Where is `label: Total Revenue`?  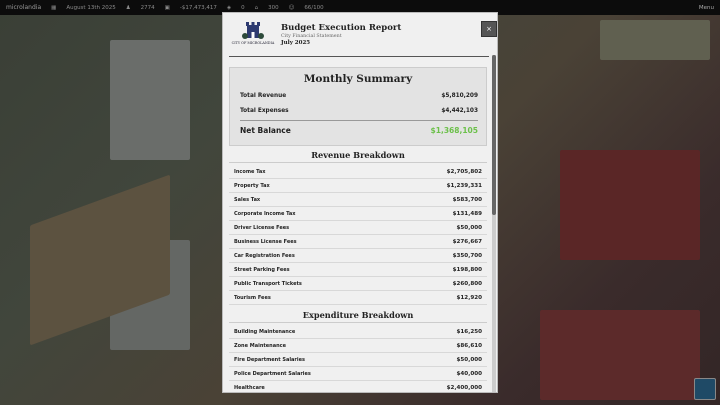
label: Total Revenue is located at coordinates (263, 96).